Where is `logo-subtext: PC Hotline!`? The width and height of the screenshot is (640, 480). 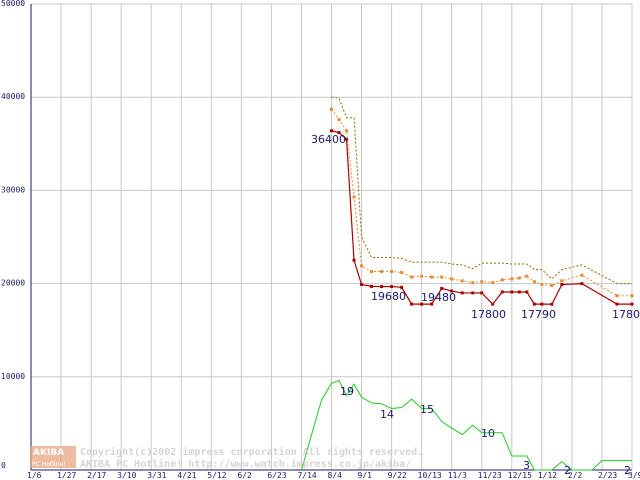
logo-subtext: PC Hotline! is located at coordinates (48, 464).